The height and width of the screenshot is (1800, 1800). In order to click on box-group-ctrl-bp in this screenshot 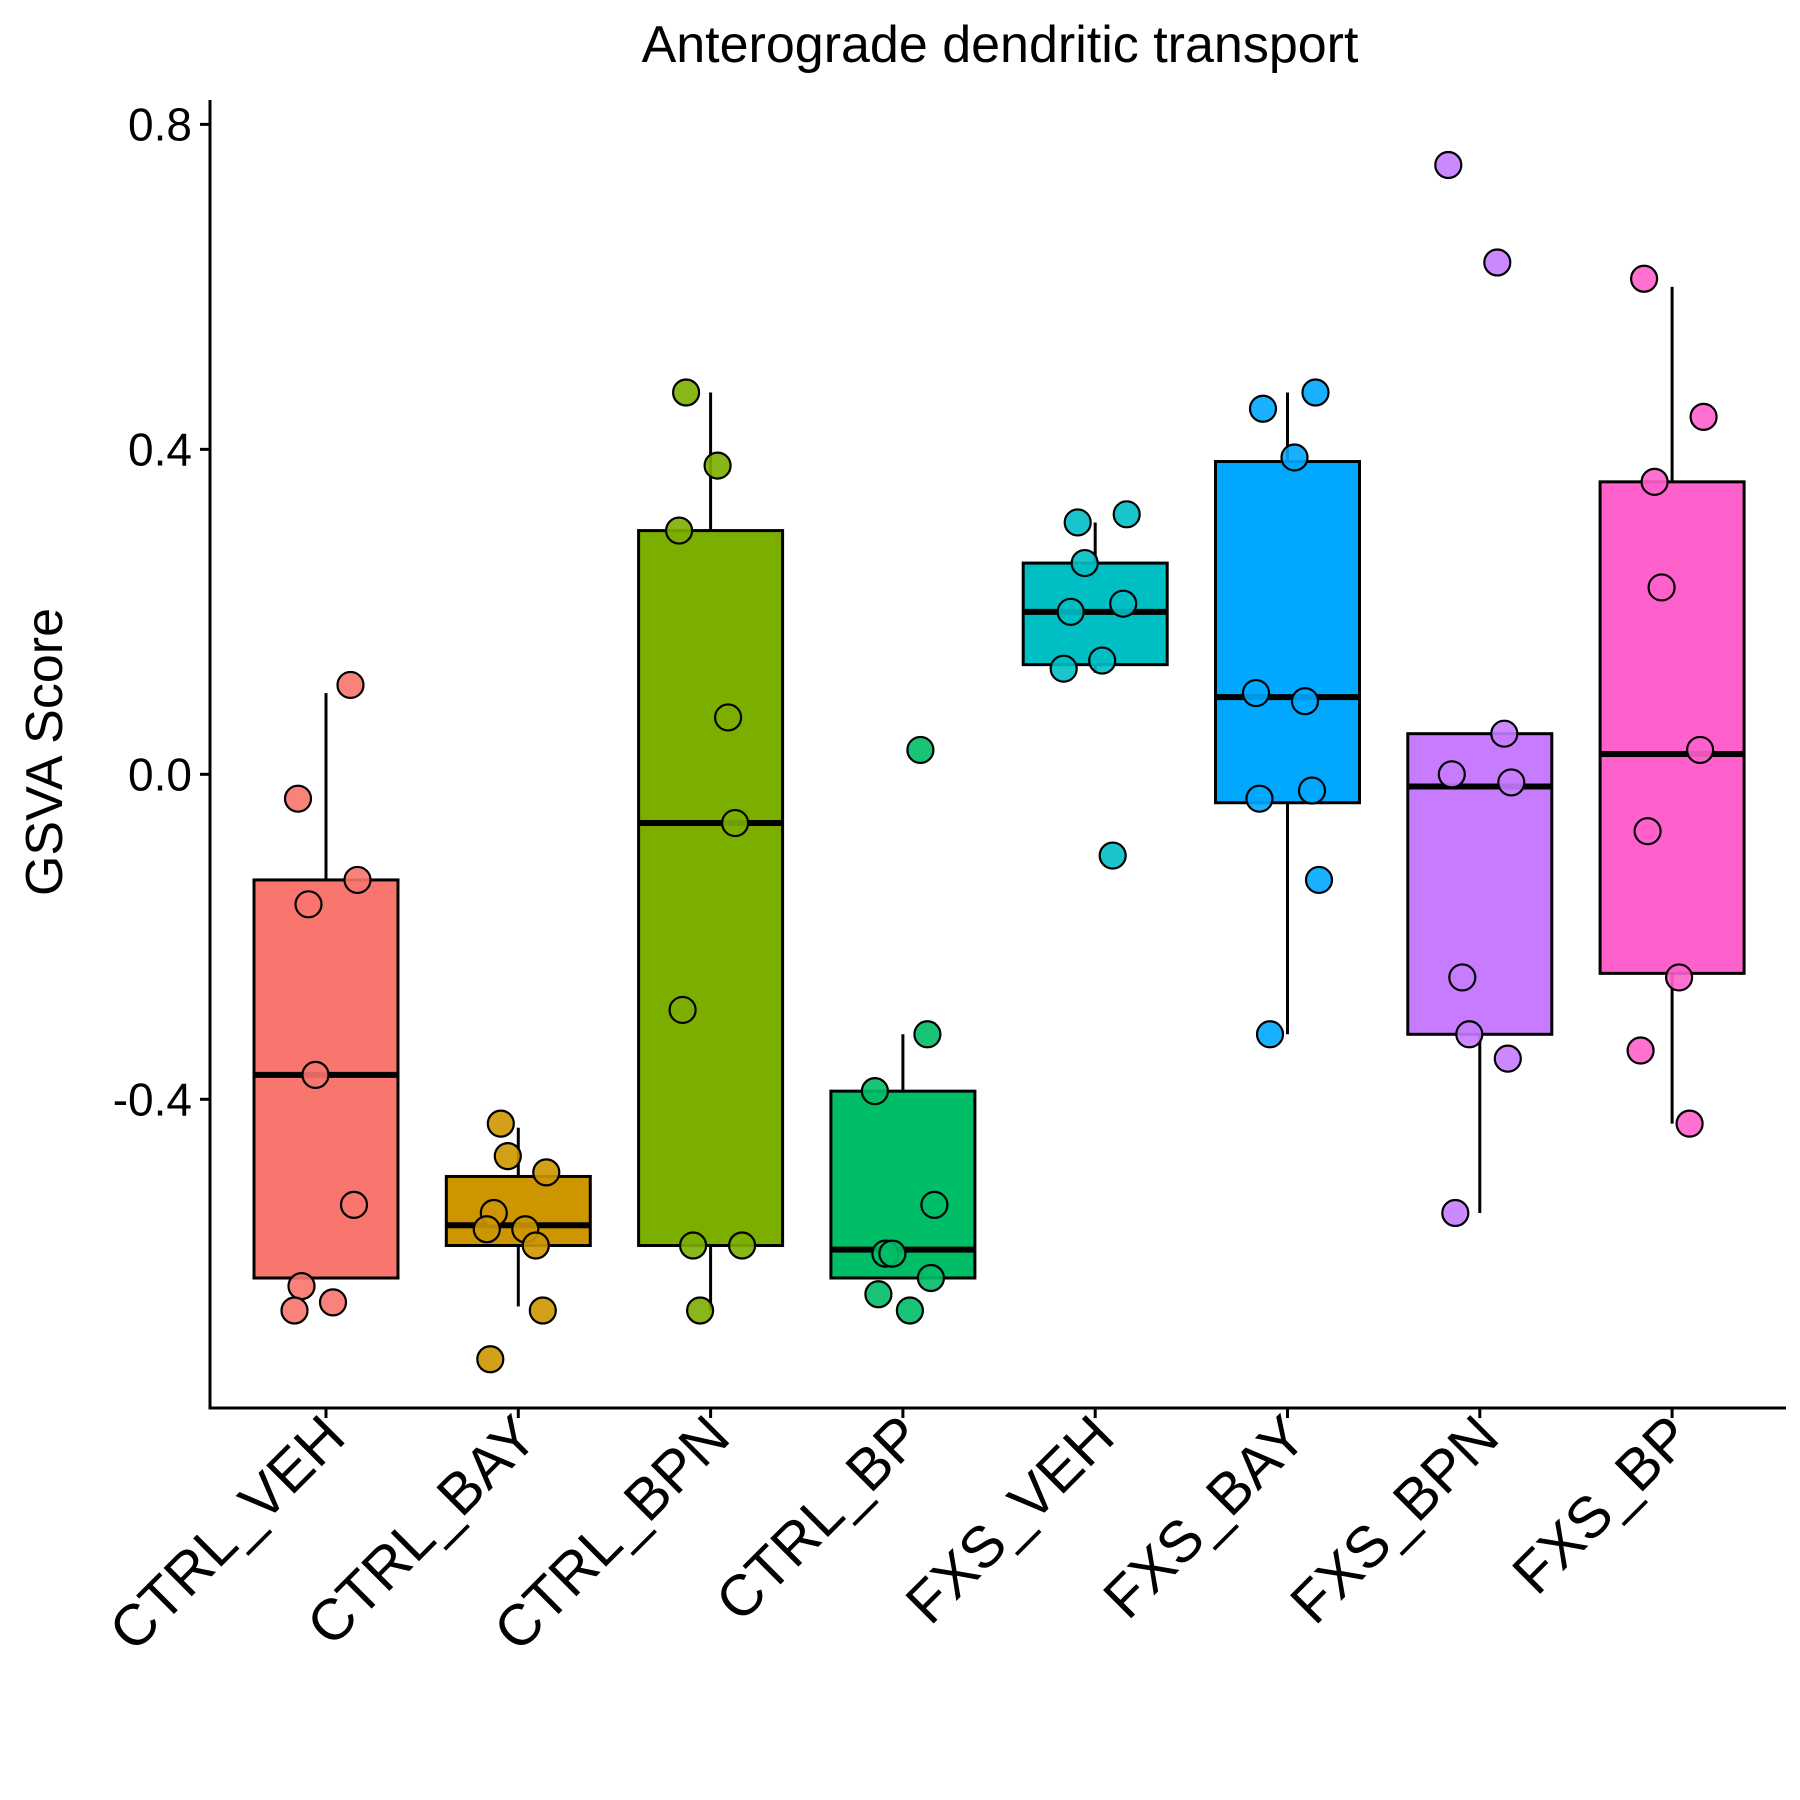, I will do `click(903, 1030)`.